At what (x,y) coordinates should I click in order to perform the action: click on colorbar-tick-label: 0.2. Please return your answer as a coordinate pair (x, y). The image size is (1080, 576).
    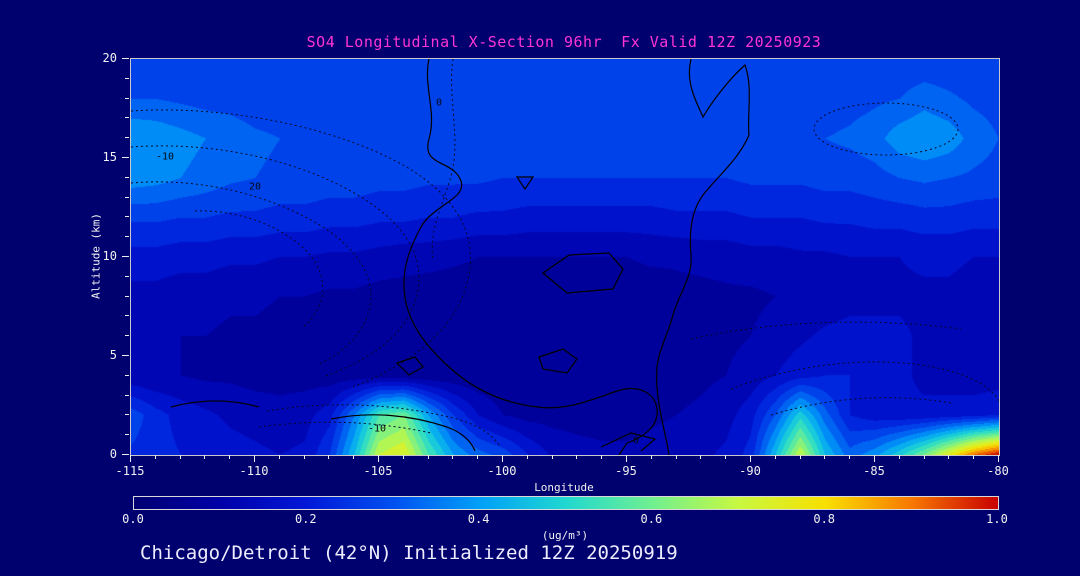
    Looking at the image, I should click on (305, 519).